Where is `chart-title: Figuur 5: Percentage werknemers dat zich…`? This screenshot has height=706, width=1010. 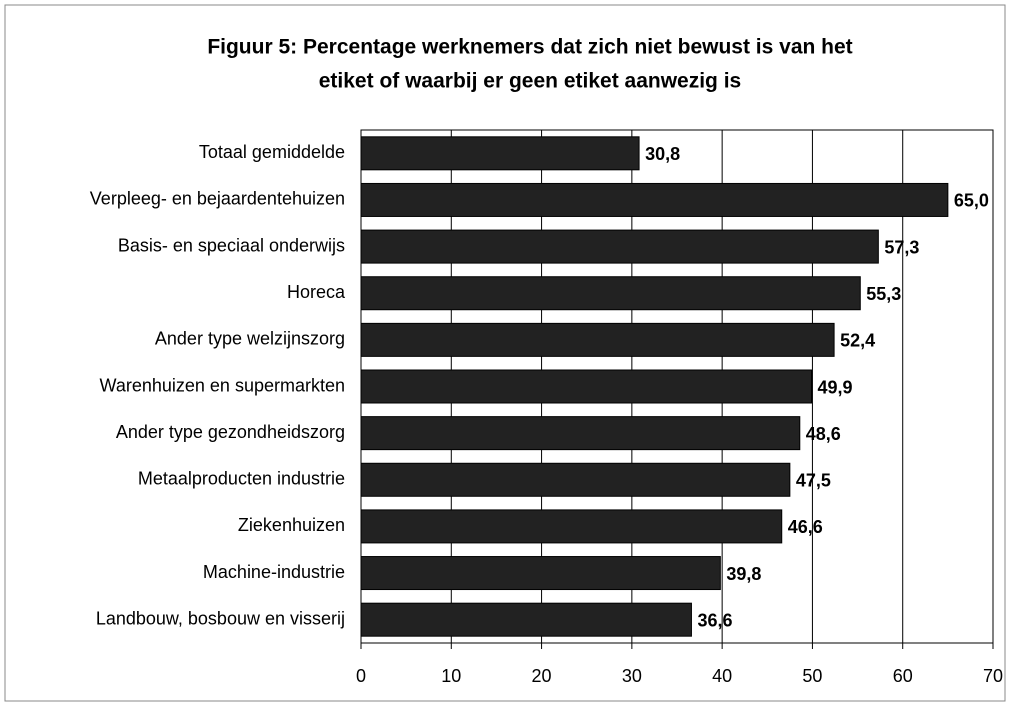 chart-title: Figuur 5: Percentage werknemers dat zich… is located at coordinates (529, 47).